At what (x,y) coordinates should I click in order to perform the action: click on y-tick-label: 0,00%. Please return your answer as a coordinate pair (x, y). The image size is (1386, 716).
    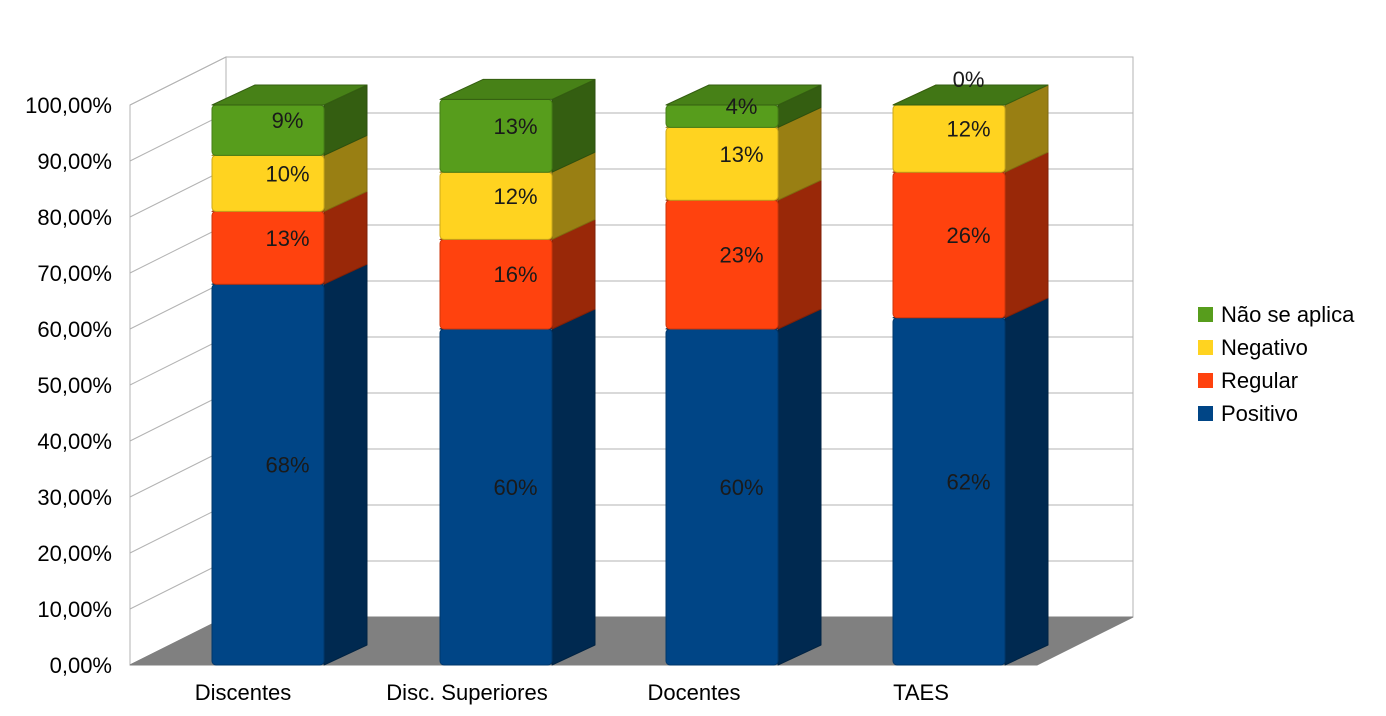
    Looking at the image, I should click on (81, 665).